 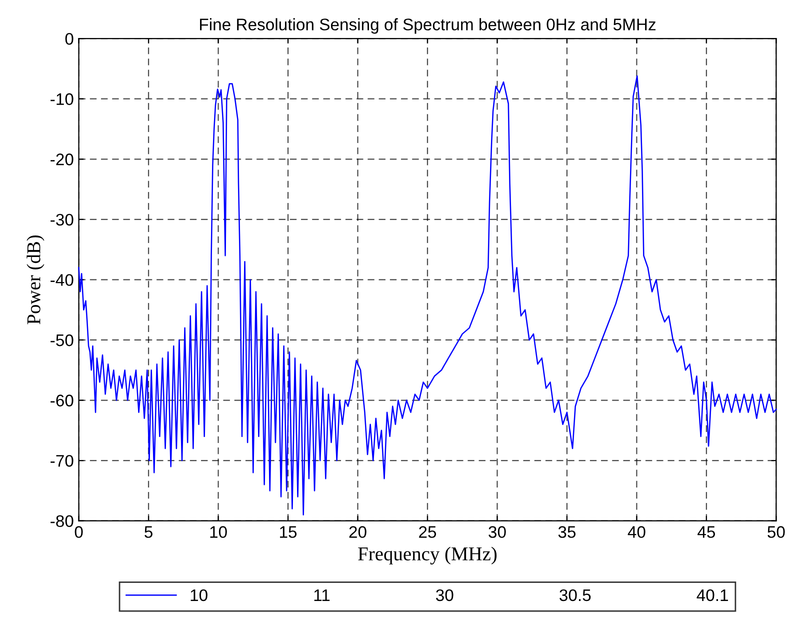 I want to click on x-tick-label: 45, so click(x=707, y=532).